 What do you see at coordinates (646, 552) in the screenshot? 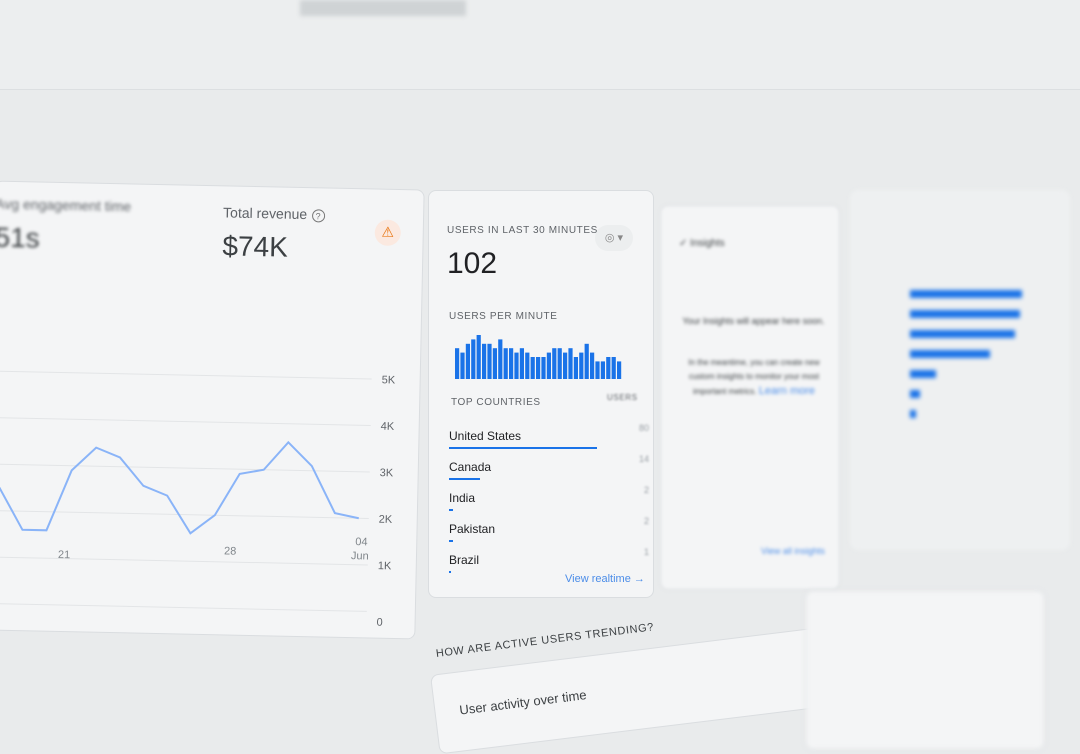
I see `country-users: 1` at bounding box center [646, 552].